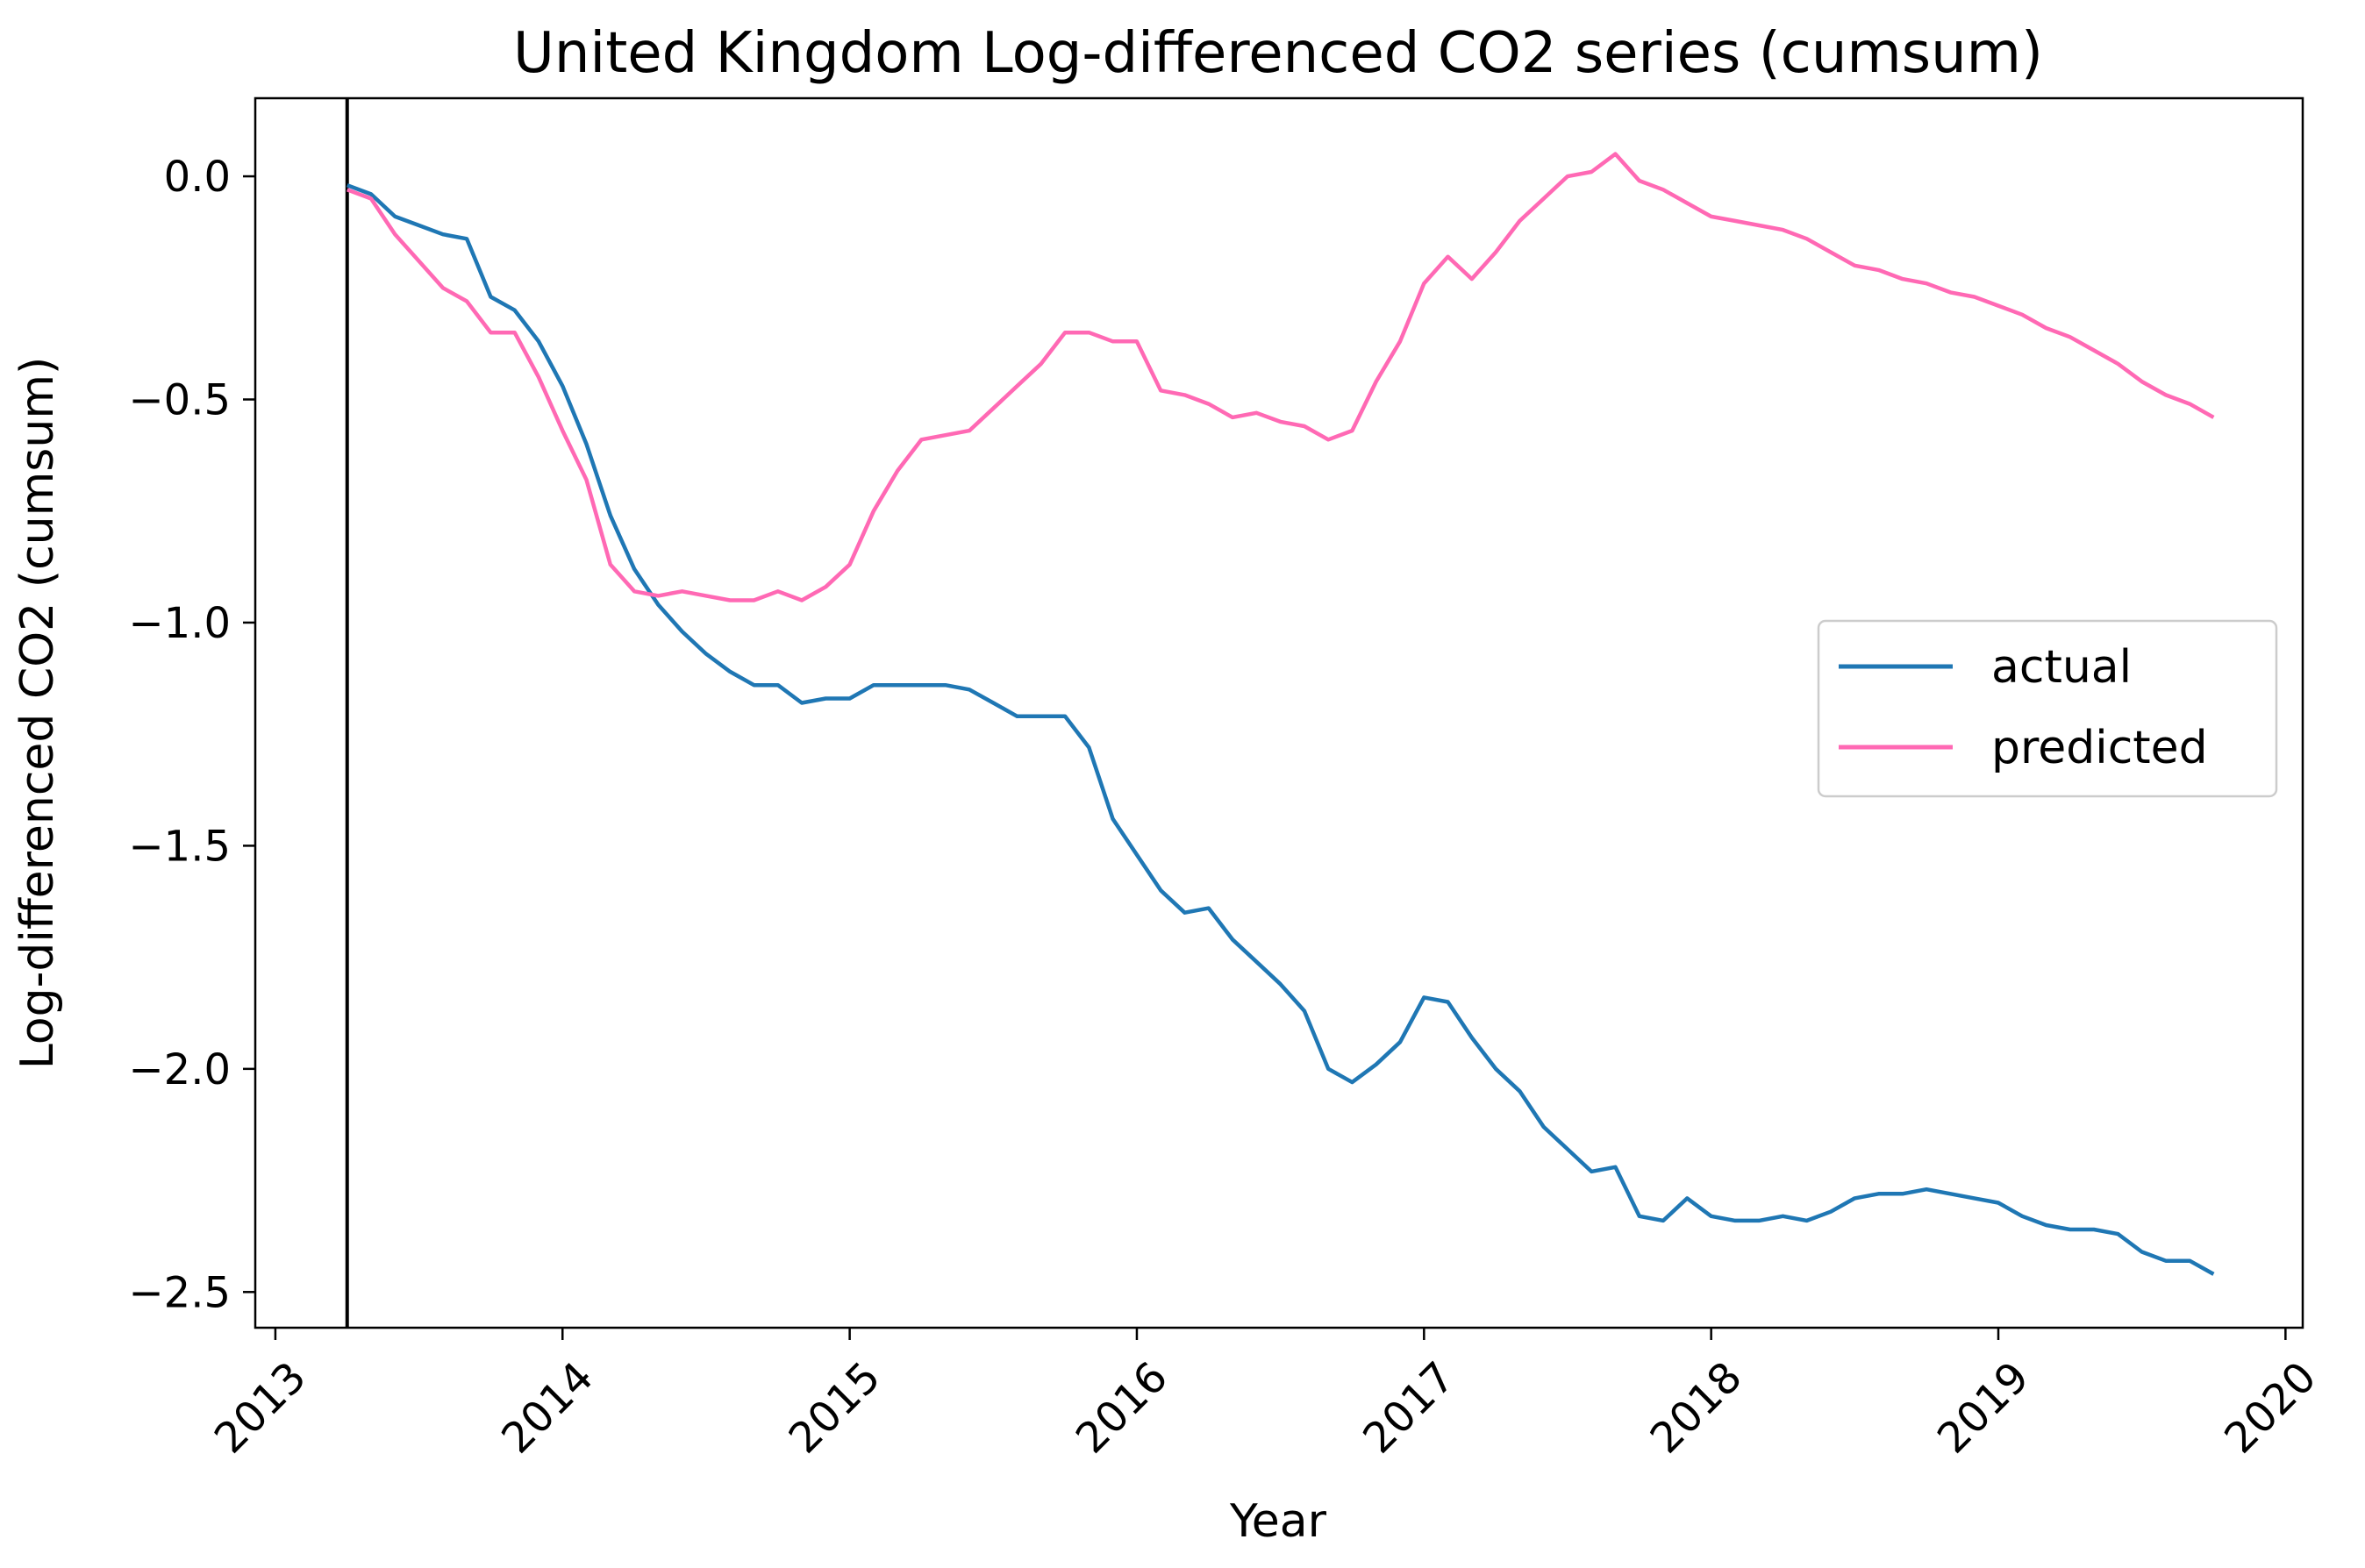 This screenshot has height=1568, width=2365. Describe the element at coordinates (180, 847) in the screenshot. I see `y-tick-label: −1.5` at that location.